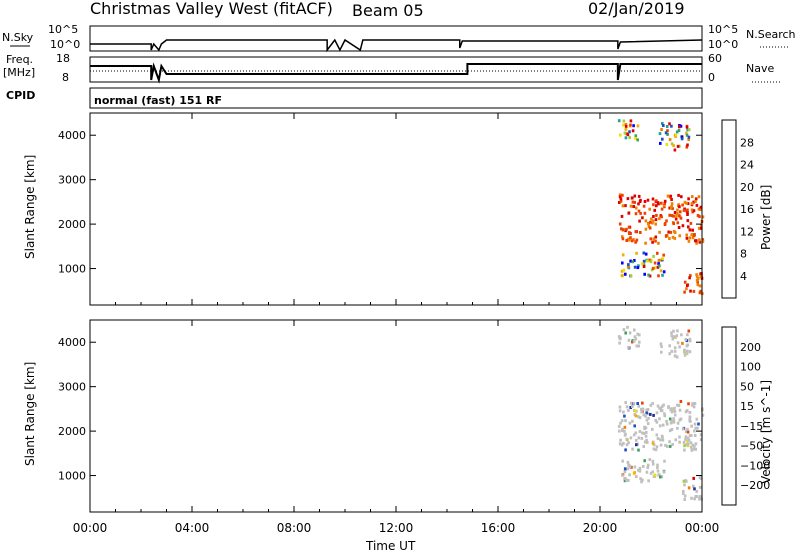 The height and width of the screenshot is (554, 800). Describe the element at coordinates (63, 29) in the screenshot. I see `nsky-tick-high: 10^5` at that location.